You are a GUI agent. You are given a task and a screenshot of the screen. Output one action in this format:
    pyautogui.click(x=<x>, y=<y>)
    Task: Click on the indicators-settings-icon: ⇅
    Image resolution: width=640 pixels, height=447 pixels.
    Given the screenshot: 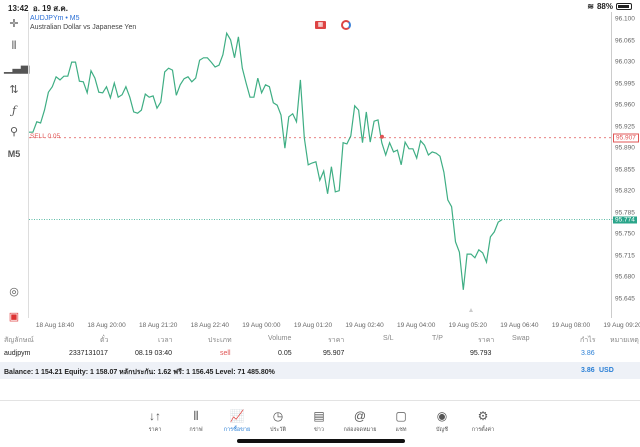 What is the action you would take?
    pyautogui.click(x=14, y=90)
    